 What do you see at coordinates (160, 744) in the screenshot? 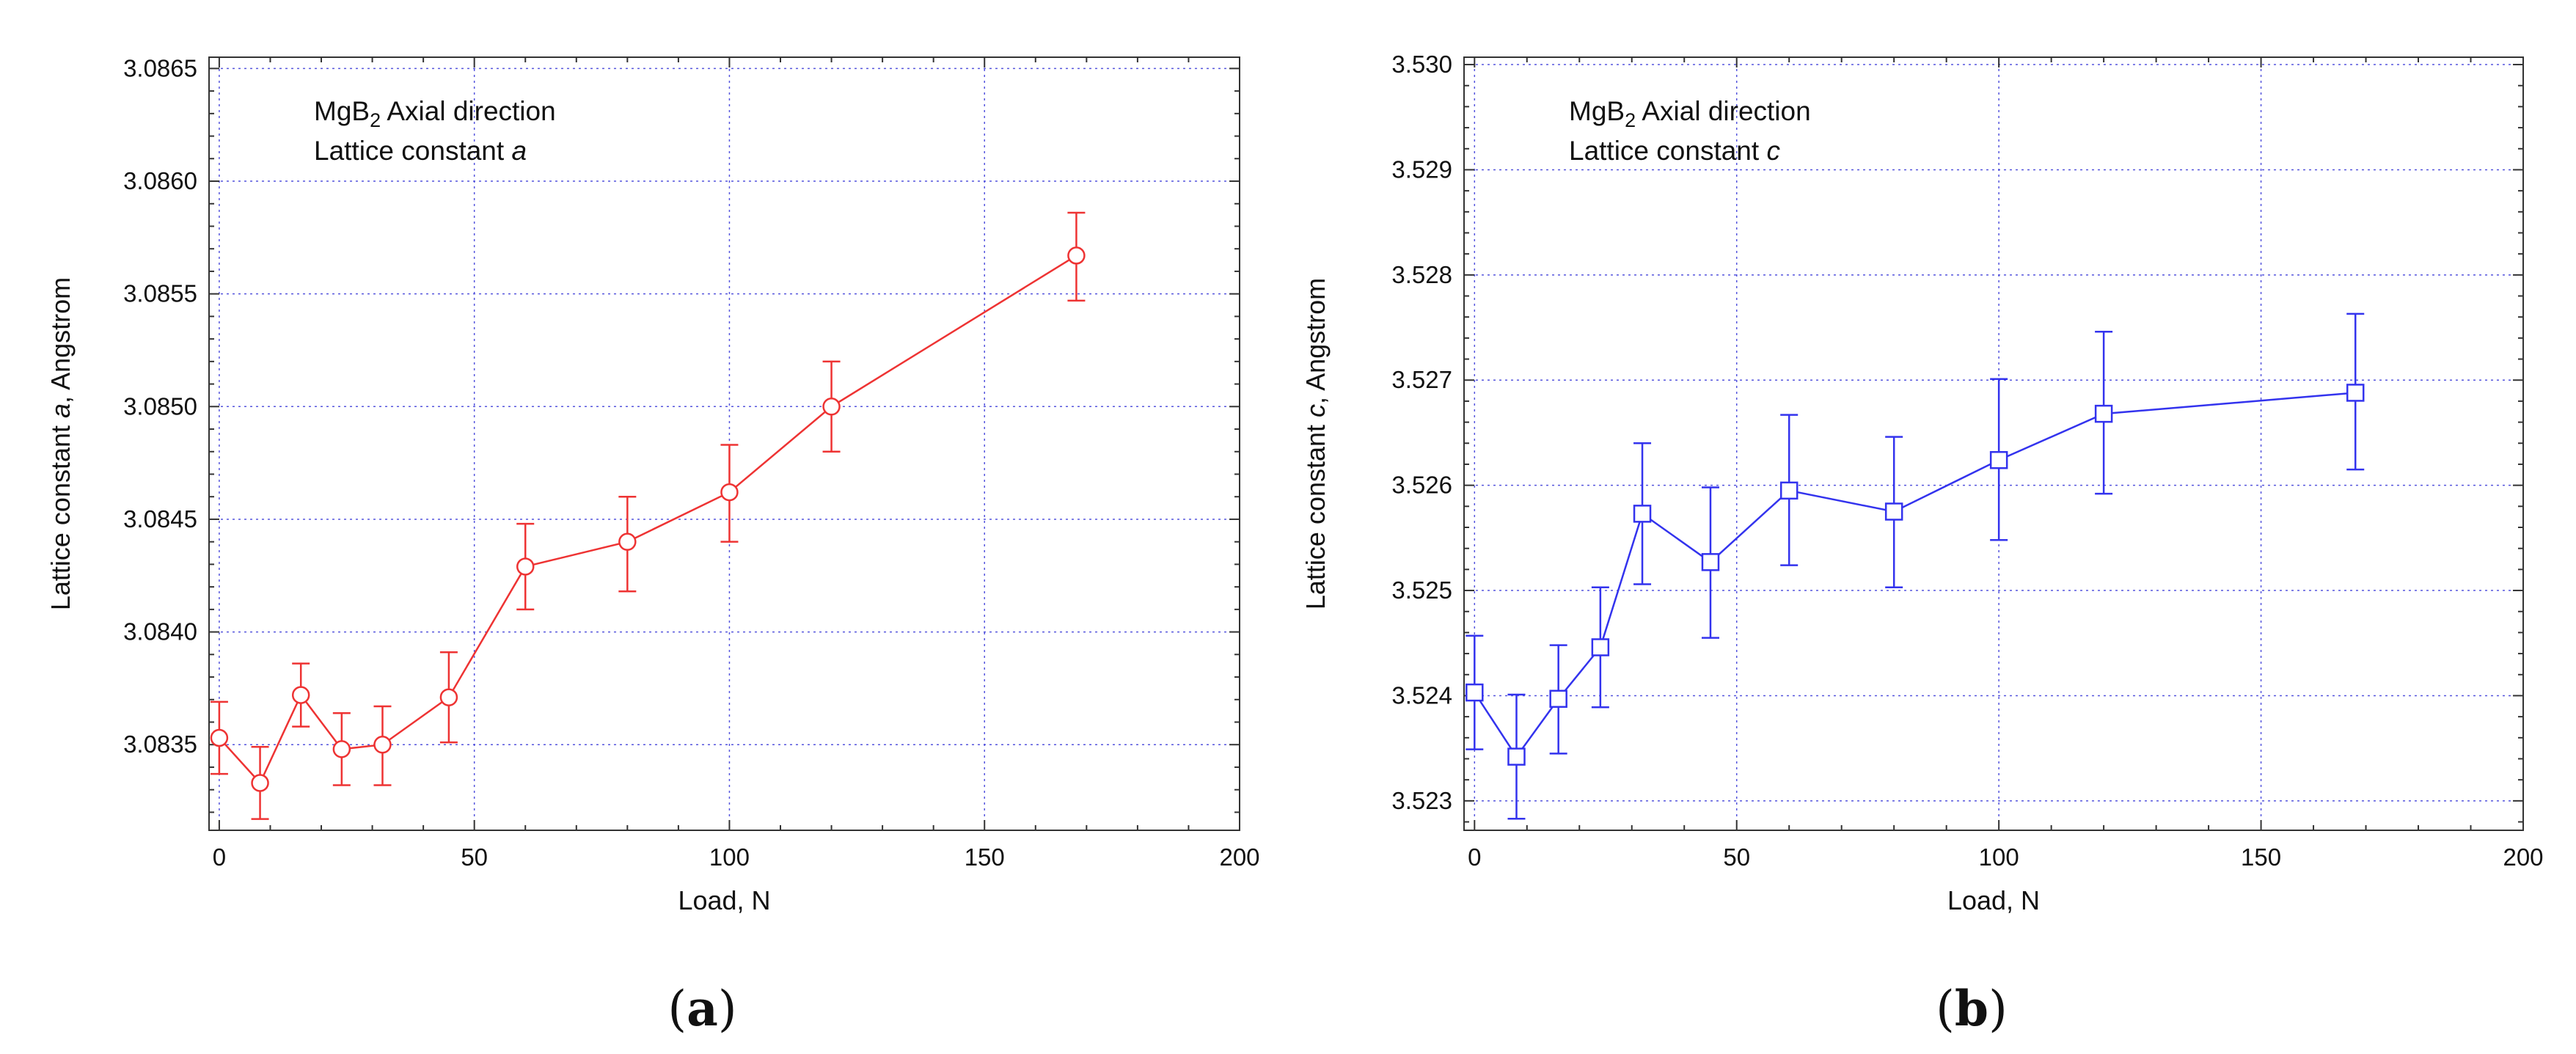
I see `y-tick-label: 3.0835` at bounding box center [160, 744].